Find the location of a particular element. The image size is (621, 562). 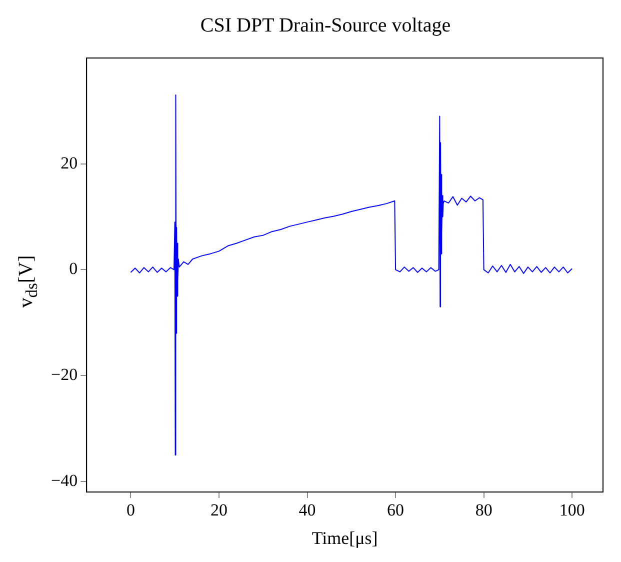

y-tick-label: 20 is located at coordinates (69, 162).